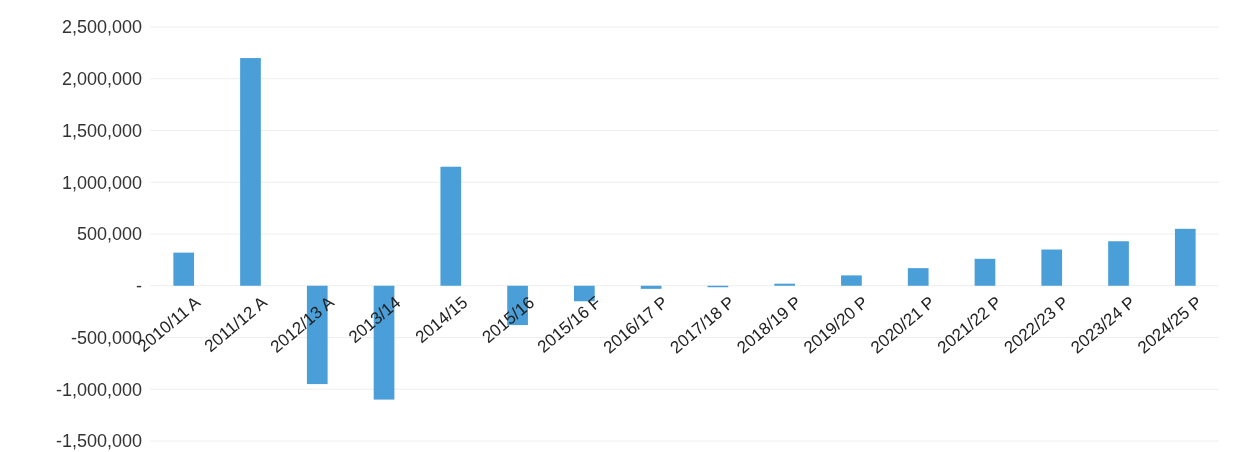 The image size is (1241, 452). I want to click on y-tick-label: -1,000,000, so click(98, 389).